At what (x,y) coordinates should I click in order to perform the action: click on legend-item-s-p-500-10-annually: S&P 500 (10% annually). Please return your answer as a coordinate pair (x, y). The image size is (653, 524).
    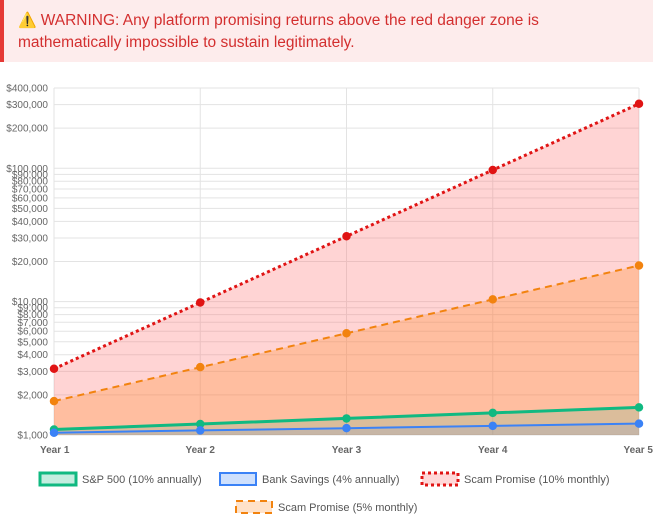
    Looking at the image, I should click on (120, 479).